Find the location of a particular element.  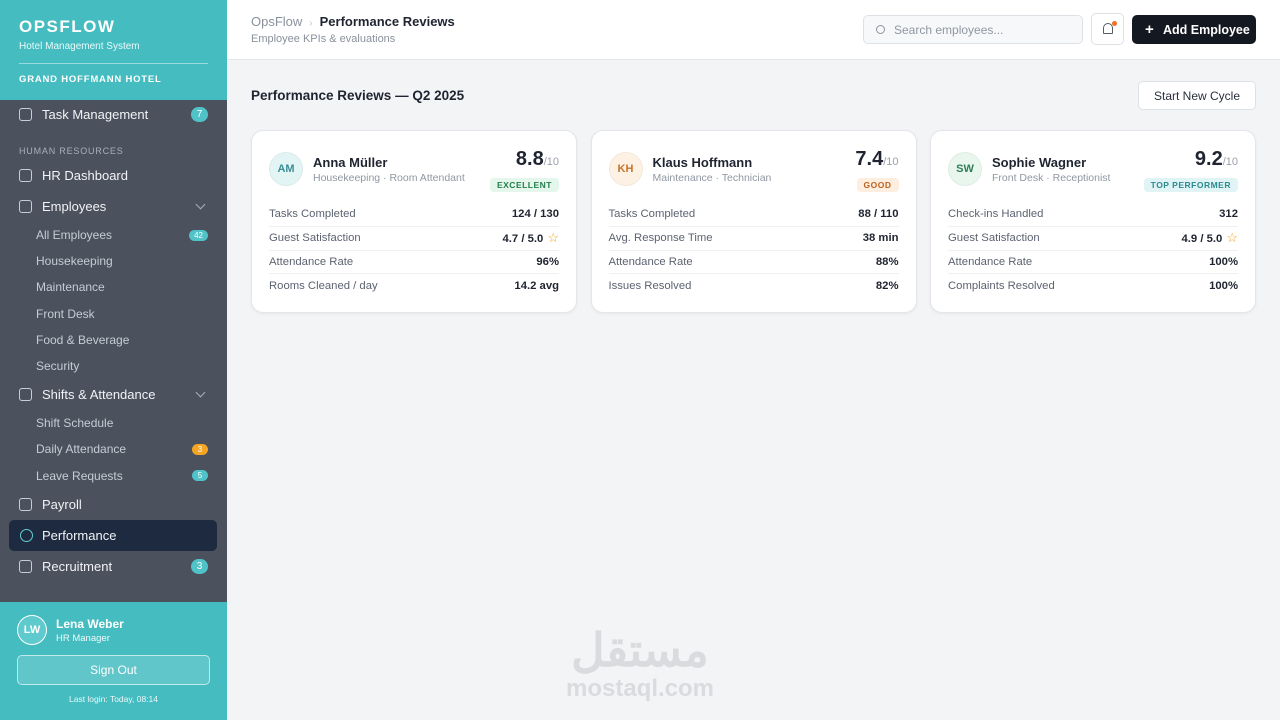

nav-item: Leave Requests 5 is located at coordinates (113, 476).